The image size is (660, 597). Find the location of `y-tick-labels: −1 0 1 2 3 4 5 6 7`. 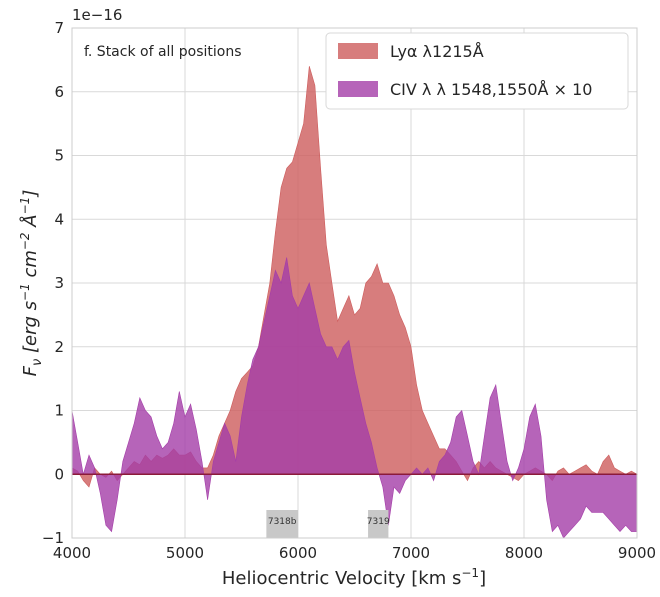

y-tick-labels: −1 0 1 2 3 4 5 6 7 is located at coordinates (53, 283).